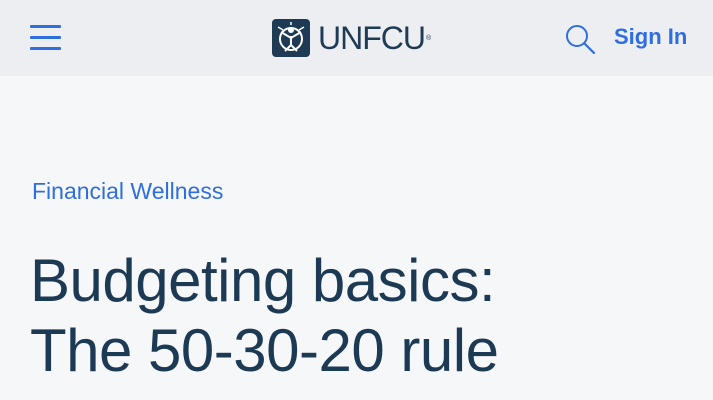 The image size is (713, 400). Describe the element at coordinates (128, 191) in the screenshot. I see `category-link: Financial Wellness` at that location.